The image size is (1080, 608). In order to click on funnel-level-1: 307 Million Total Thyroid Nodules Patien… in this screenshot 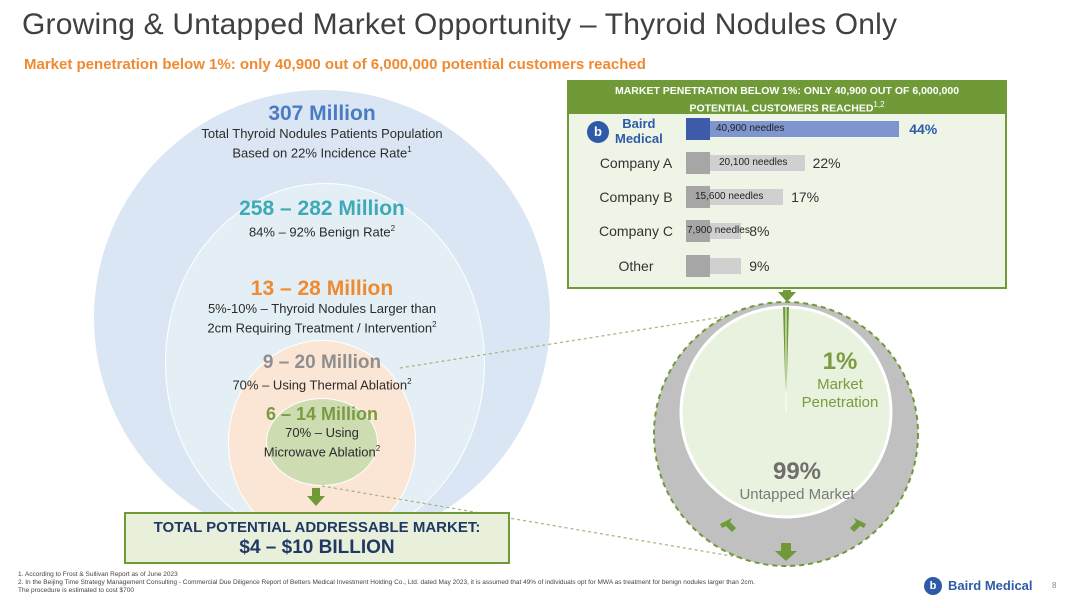, I will do `click(322, 131)`.